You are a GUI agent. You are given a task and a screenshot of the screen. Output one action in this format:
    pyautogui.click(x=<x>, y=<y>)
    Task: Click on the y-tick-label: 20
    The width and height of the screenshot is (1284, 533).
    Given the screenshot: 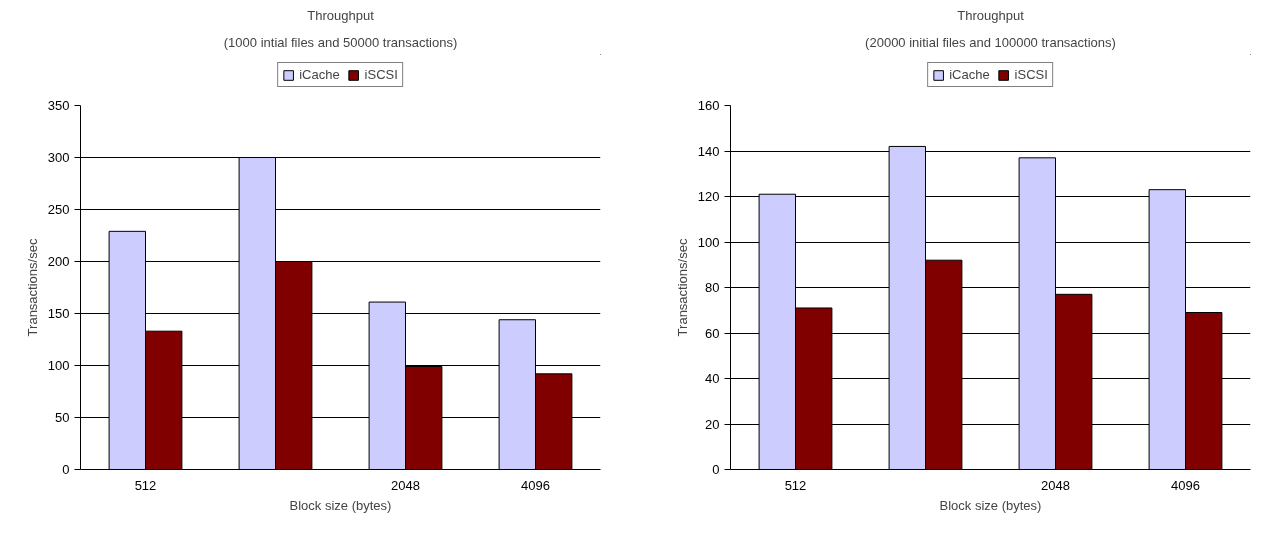 What is the action you would take?
    pyautogui.click(x=712, y=424)
    